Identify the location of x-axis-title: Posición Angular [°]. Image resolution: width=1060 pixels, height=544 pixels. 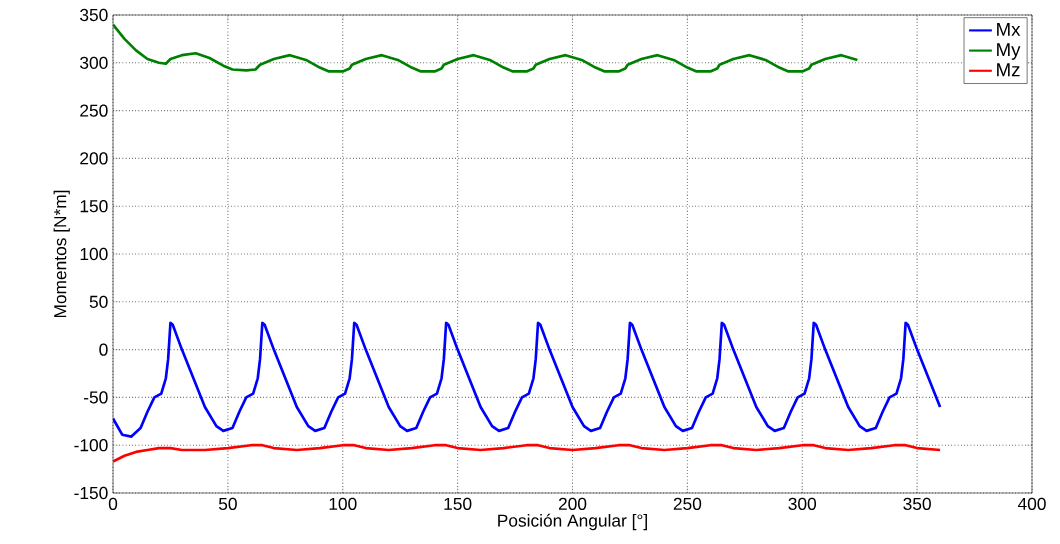
(572, 522).